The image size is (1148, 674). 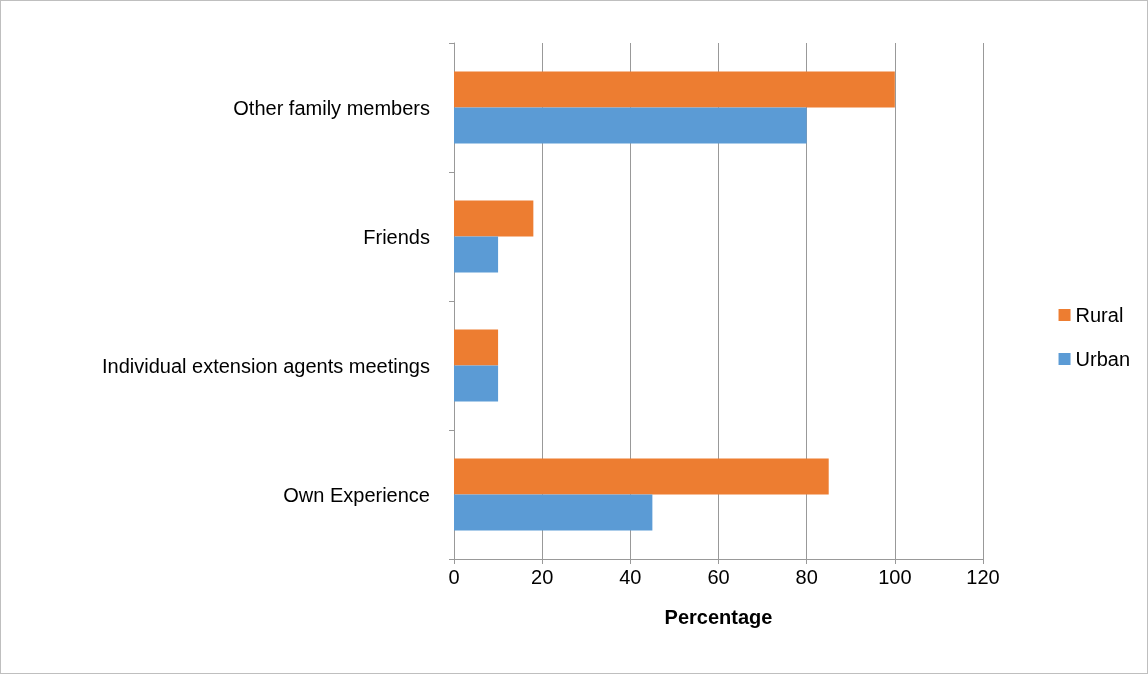 What do you see at coordinates (983, 577) in the screenshot?
I see `x-tick-label: 120` at bounding box center [983, 577].